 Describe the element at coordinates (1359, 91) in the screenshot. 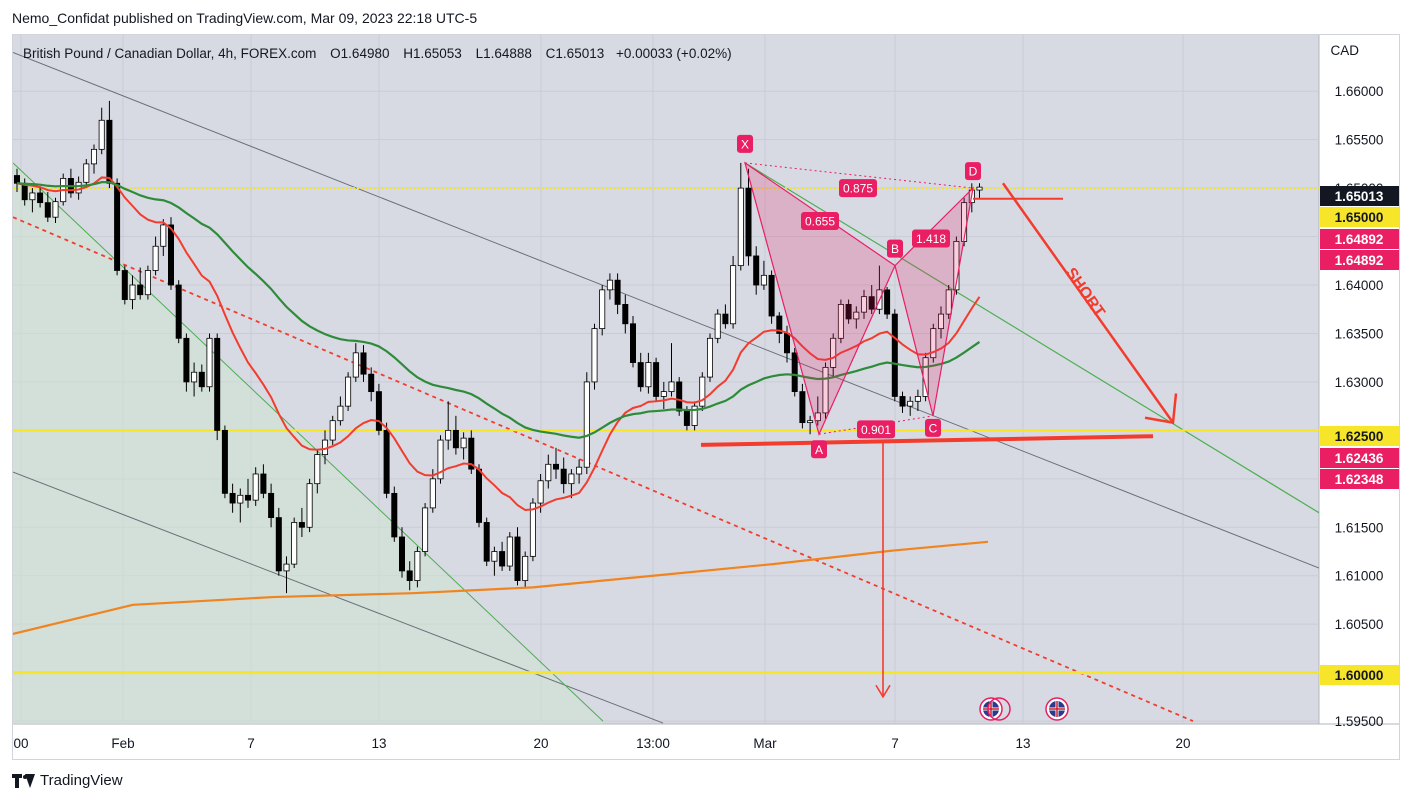

I see `price-tick-label: 1.66000` at that location.